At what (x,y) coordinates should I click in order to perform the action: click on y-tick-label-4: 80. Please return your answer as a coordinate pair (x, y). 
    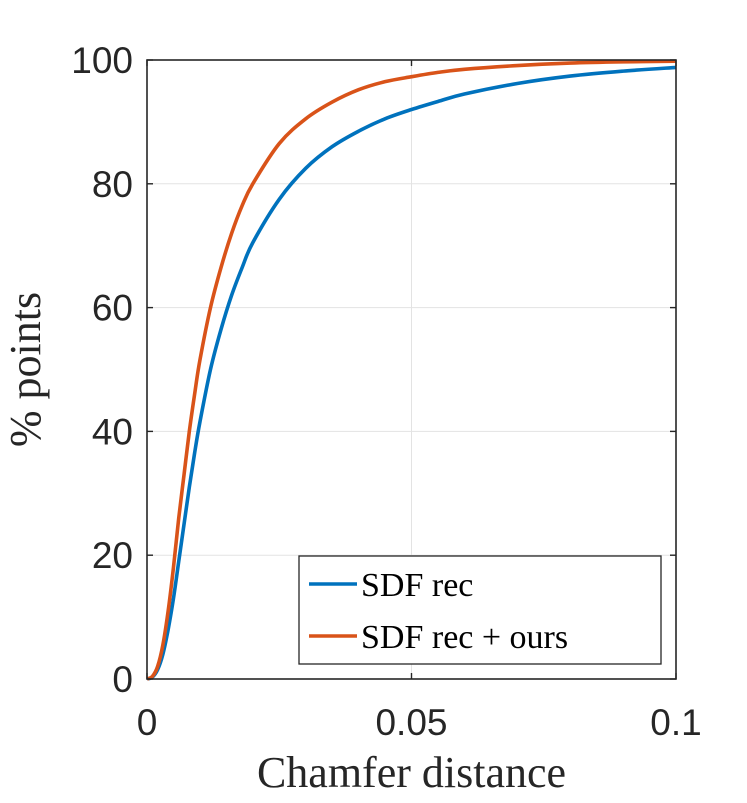
    Looking at the image, I should click on (112, 184).